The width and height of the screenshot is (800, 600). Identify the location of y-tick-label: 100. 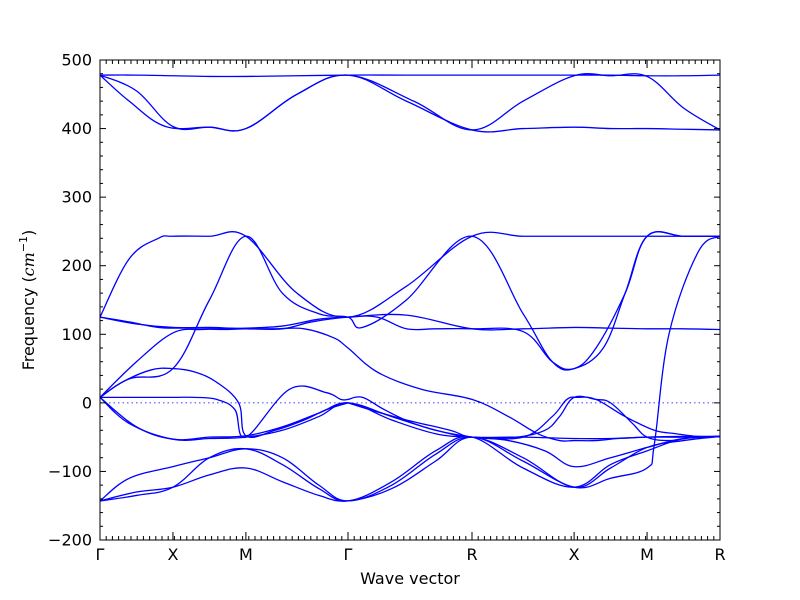
(76, 334).